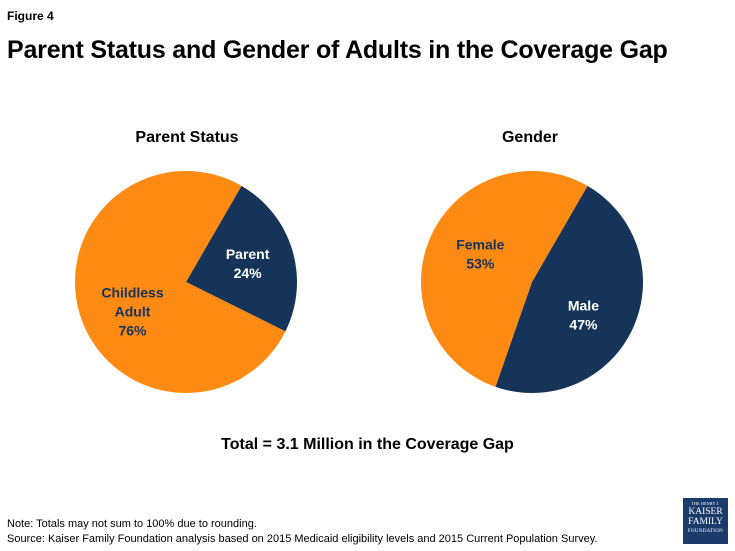 The height and width of the screenshot is (551, 735). Describe the element at coordinates (480, 253) in the screenshot. I see `pie-slice-label-1-1: Female 53%` at that location.